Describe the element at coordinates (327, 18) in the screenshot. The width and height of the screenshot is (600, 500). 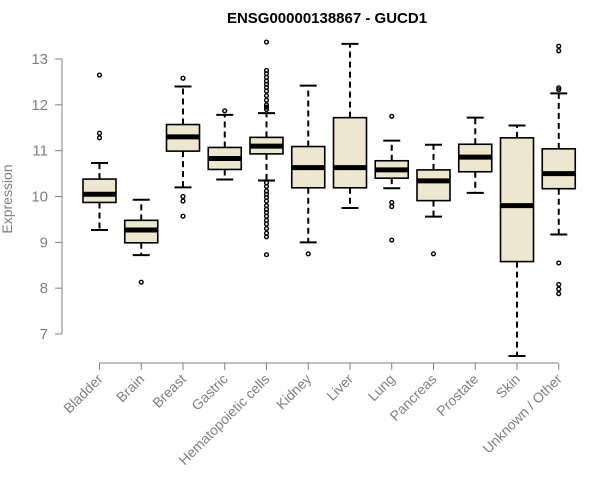
I see `chart-title: ENSG00000138867 - GUCD1` at that location.